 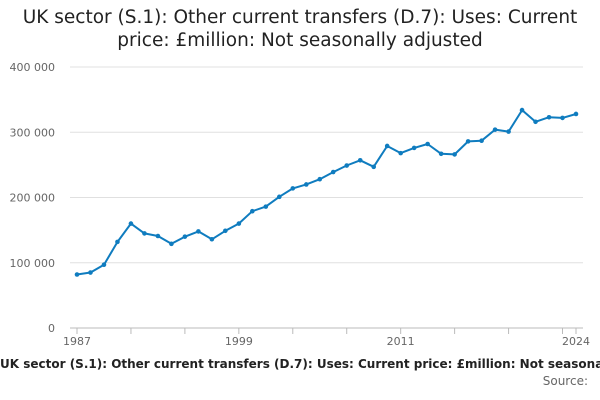 I want to click on y-tick-label: 100 000, so click(x=33, y=263).